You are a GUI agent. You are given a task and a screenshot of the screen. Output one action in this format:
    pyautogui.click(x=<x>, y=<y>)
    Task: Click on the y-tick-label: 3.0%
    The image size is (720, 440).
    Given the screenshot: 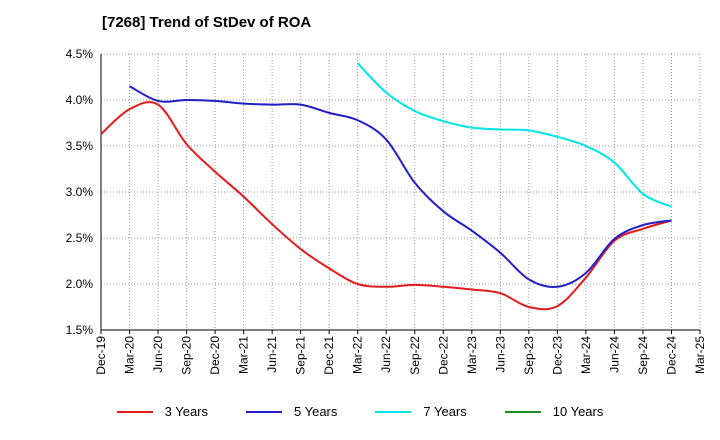 What is the action you would take?
    pyautogui.click(x=80, y=192)
    